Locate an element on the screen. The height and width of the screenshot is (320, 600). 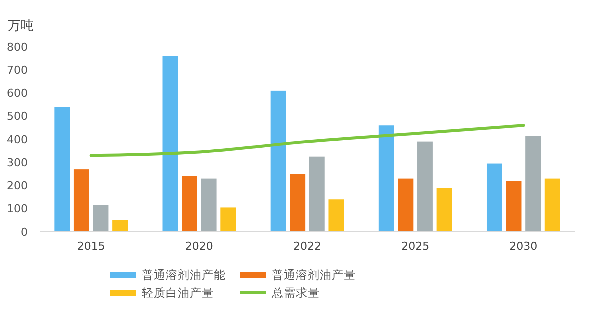
x-tick-label: 2015 is located at coordinates (91, 246).